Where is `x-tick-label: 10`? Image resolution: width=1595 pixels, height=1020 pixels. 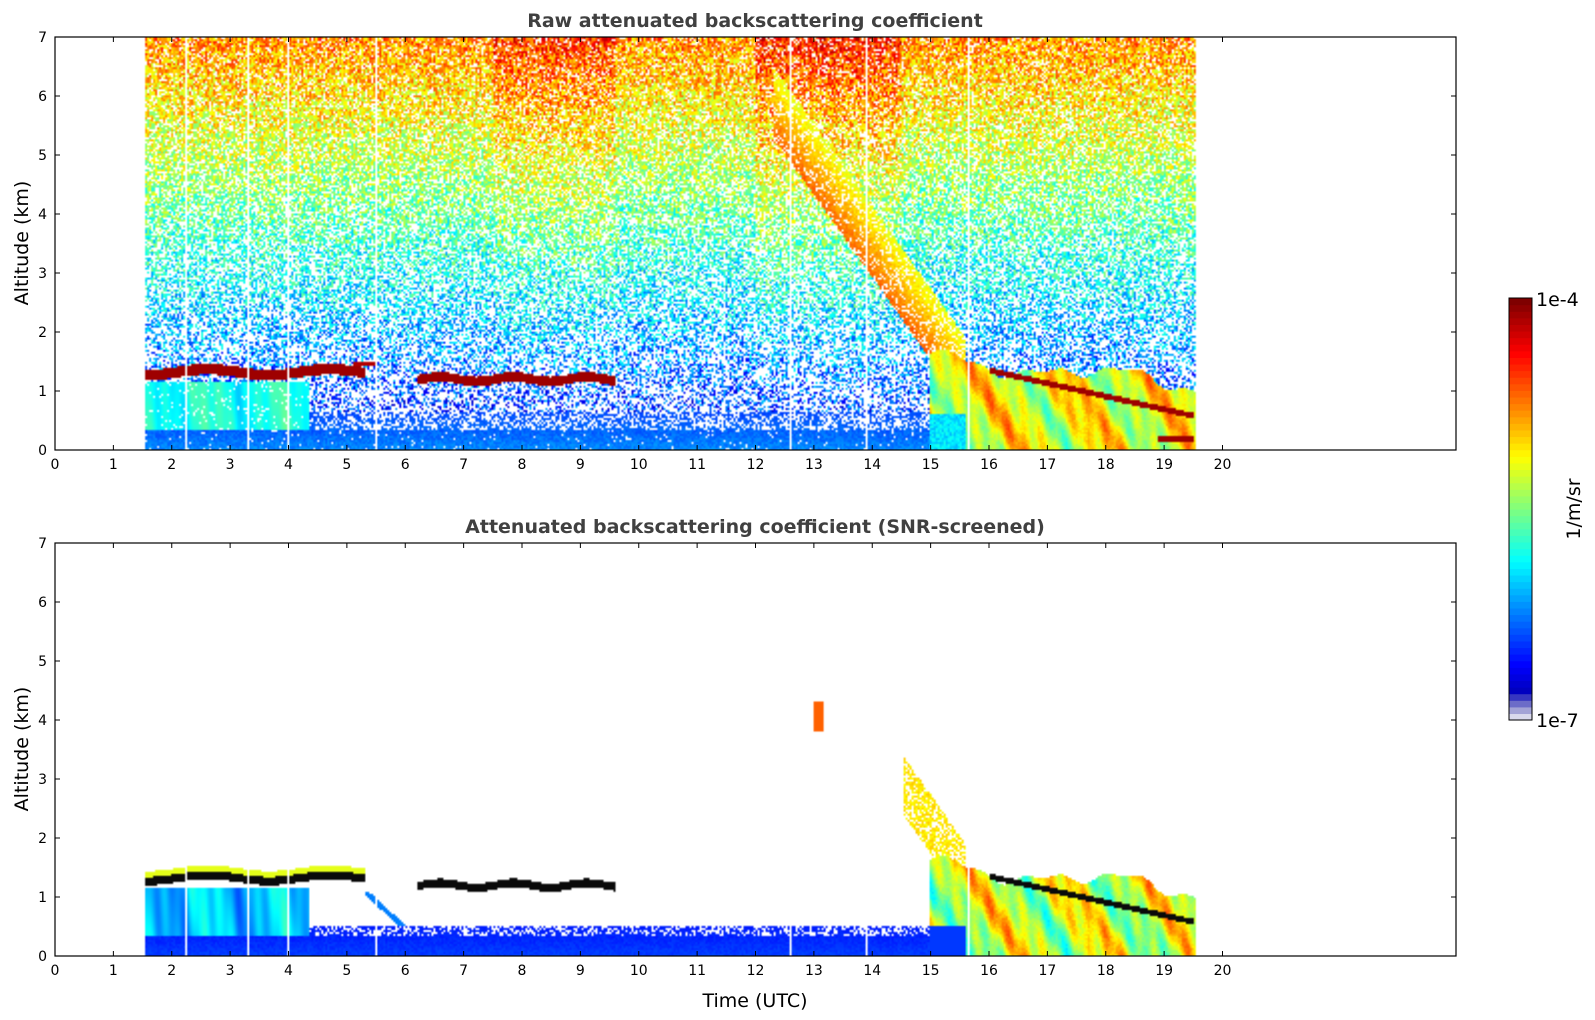
x-tick-label: 10 is located at coordinates (639, 971).